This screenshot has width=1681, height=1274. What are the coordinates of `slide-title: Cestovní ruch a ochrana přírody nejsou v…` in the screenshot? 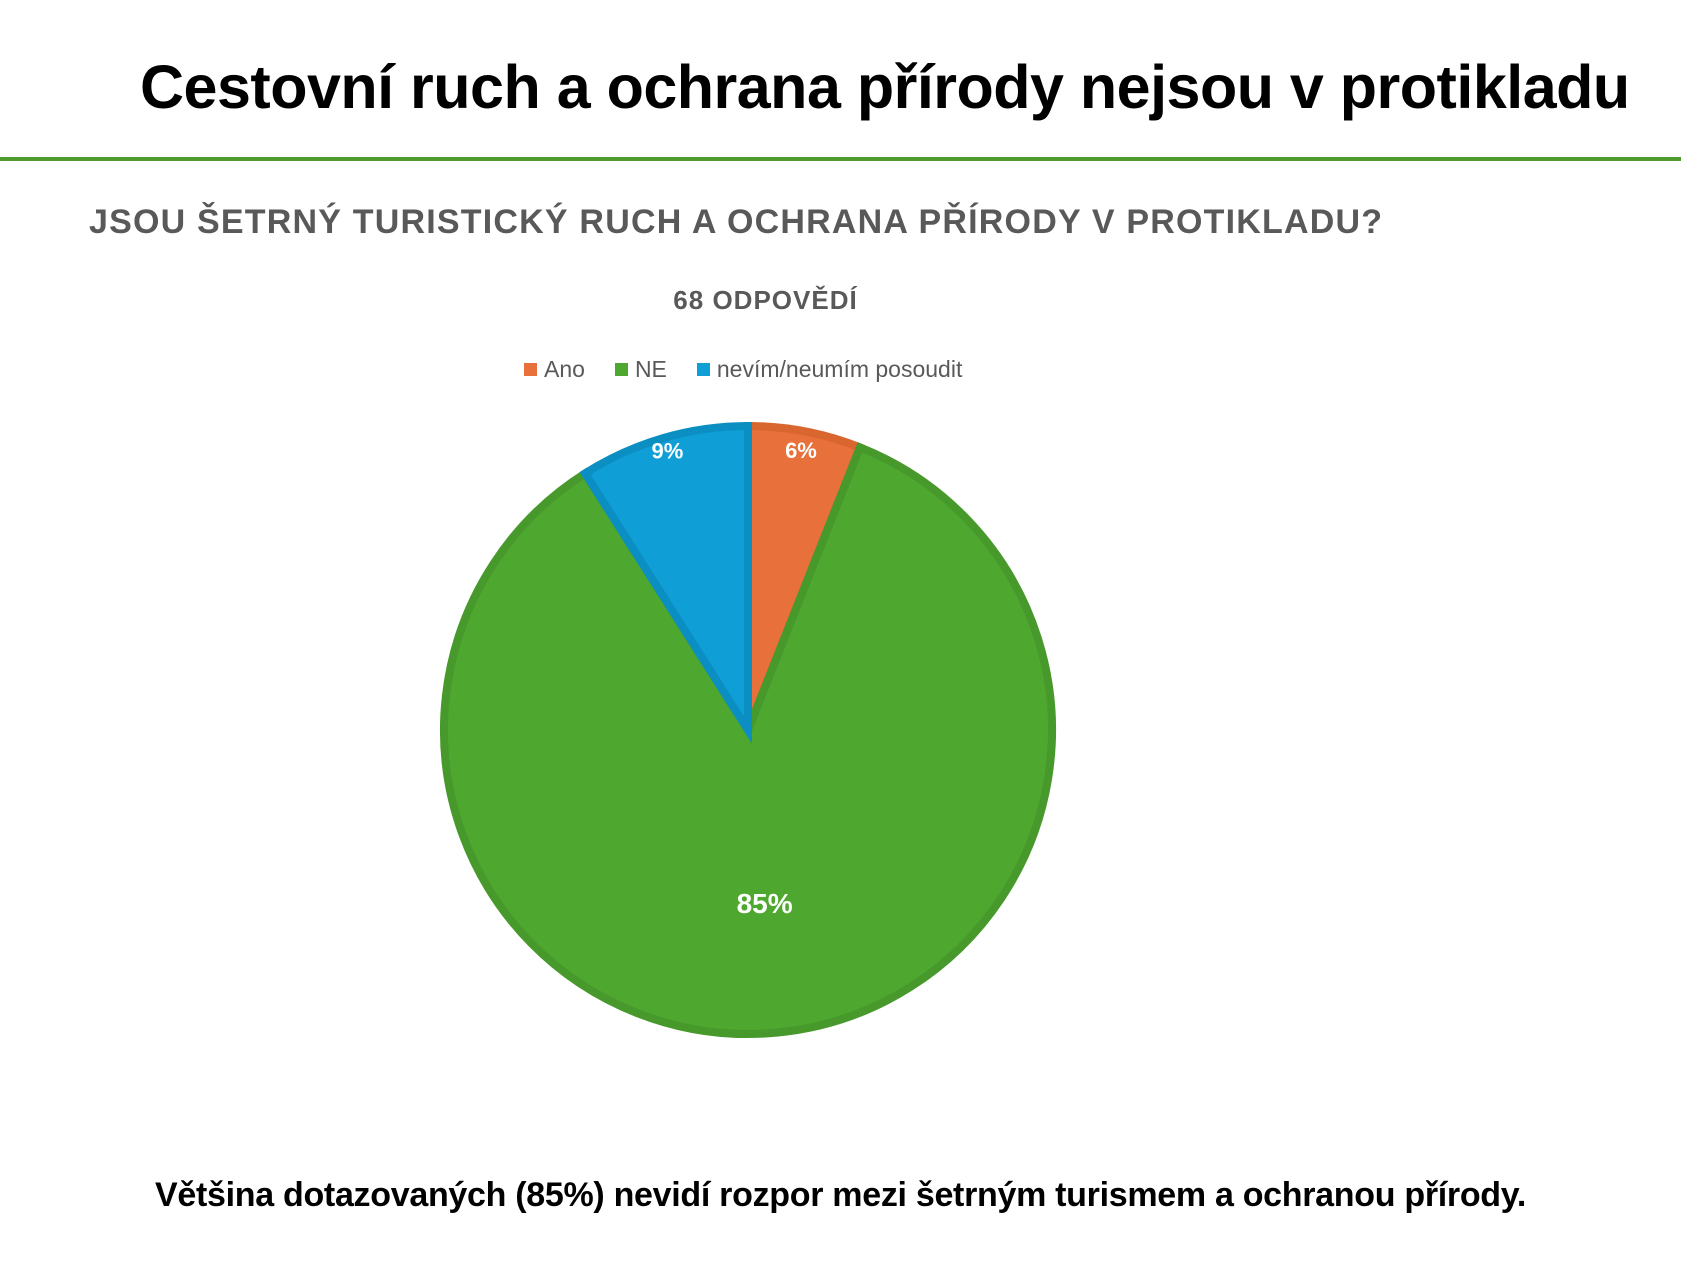 It's located at (885, 87).